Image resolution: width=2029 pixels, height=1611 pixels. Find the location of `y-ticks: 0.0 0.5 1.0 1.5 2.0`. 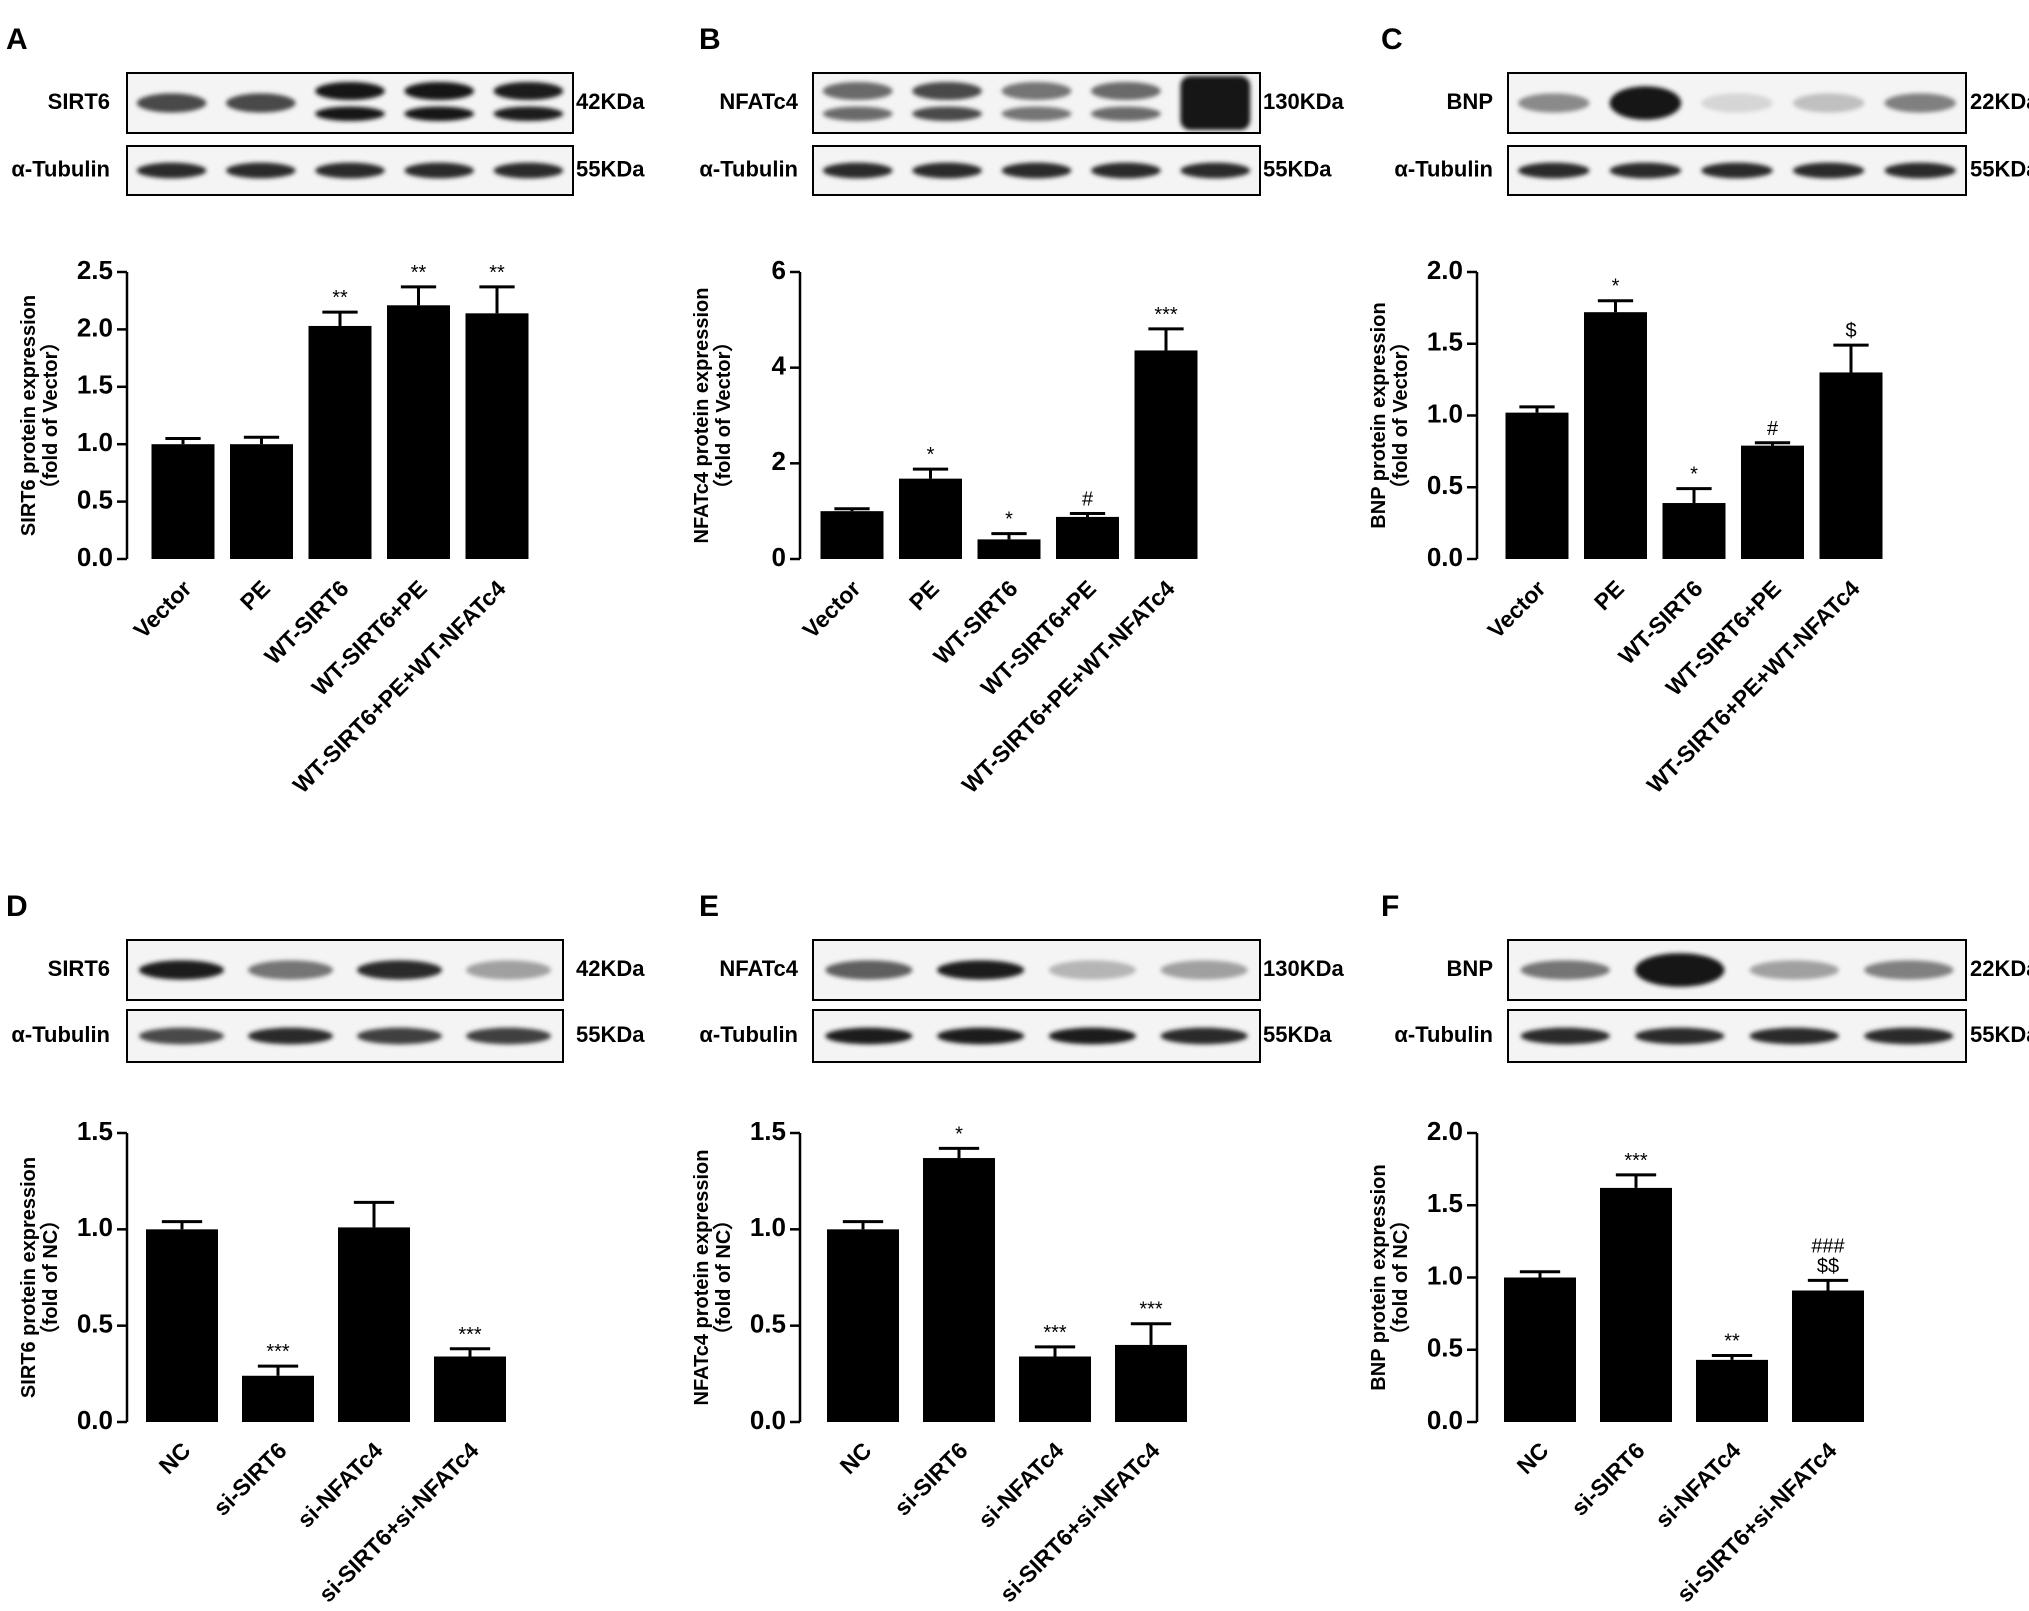

y-ticks: 0.0 0.5 1.0 1.5 2.0 is located at coordinates (1452, 1275).